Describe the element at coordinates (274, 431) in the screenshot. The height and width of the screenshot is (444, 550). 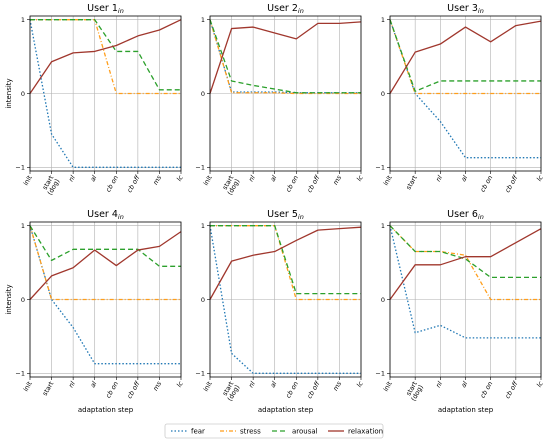
I see `legend: fear stress arousal relaxation` at that location.